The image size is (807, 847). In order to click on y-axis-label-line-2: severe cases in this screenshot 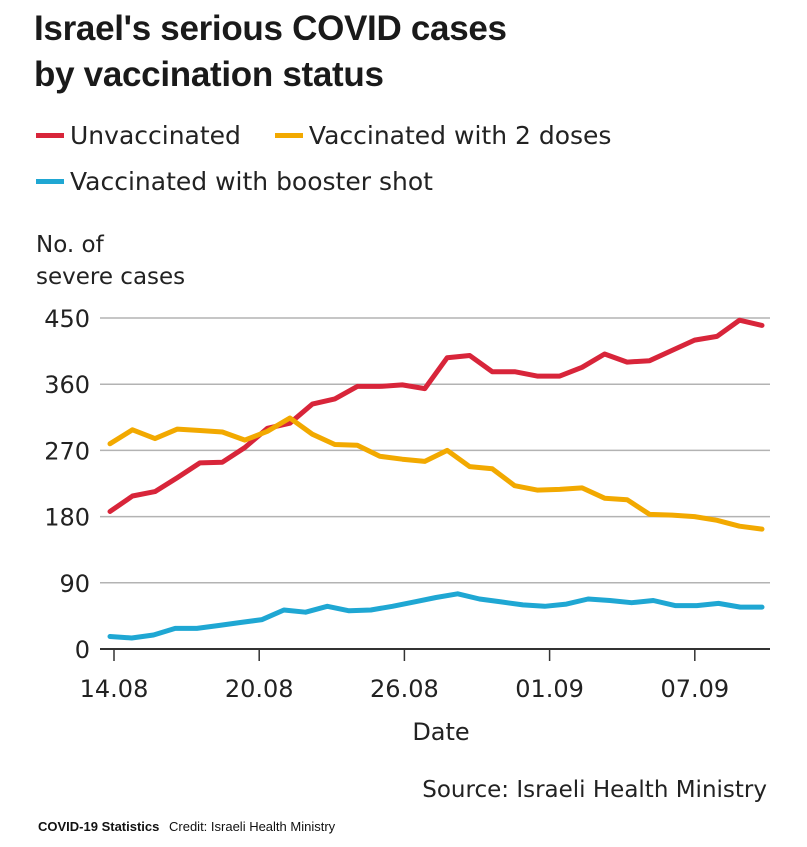, I will do `click(110, 277)`.